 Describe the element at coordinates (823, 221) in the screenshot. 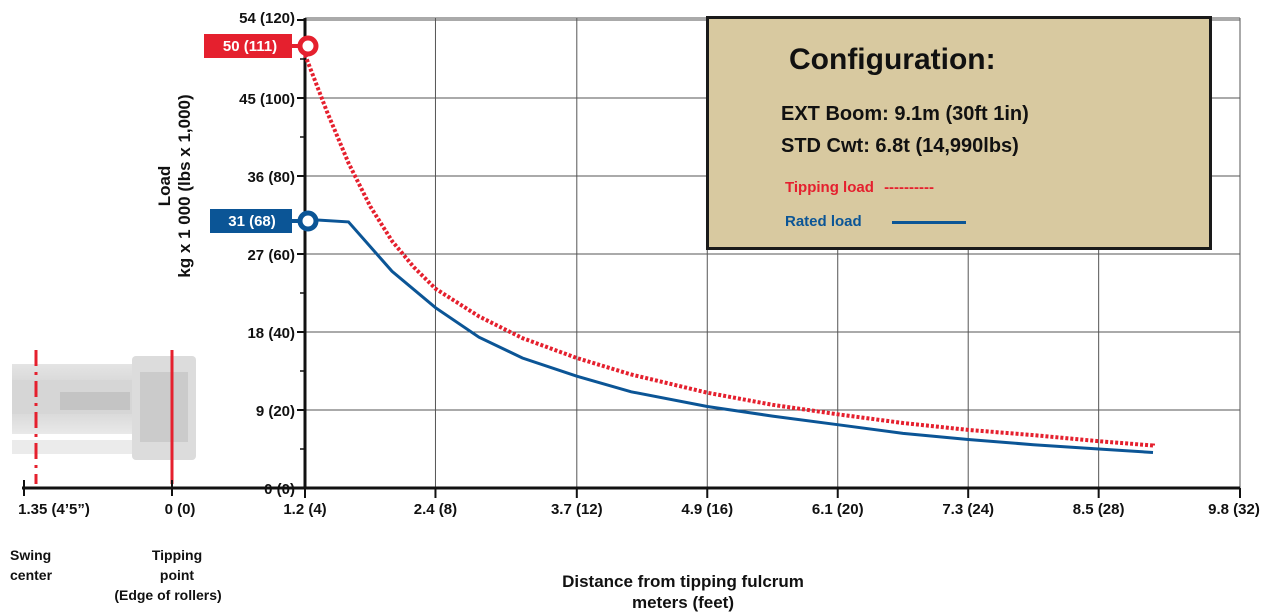

I see `legend-rated-label: Rated load` at that location.